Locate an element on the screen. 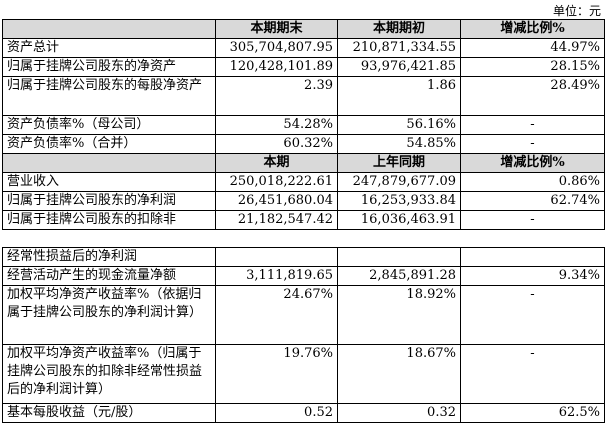 The image size is (607, 431). cell-value: 16,253,933.84 is located at coordinates (399, 201).